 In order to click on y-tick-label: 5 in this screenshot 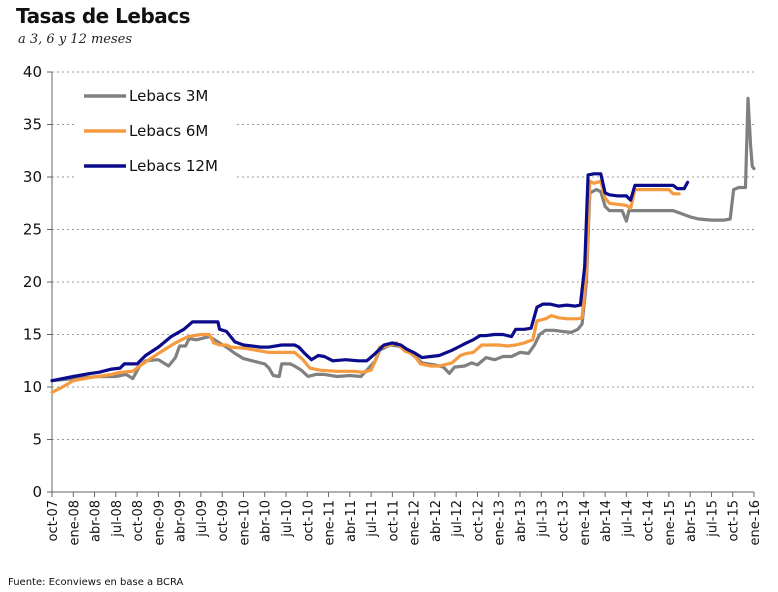, I will do `click(37, 440)`.